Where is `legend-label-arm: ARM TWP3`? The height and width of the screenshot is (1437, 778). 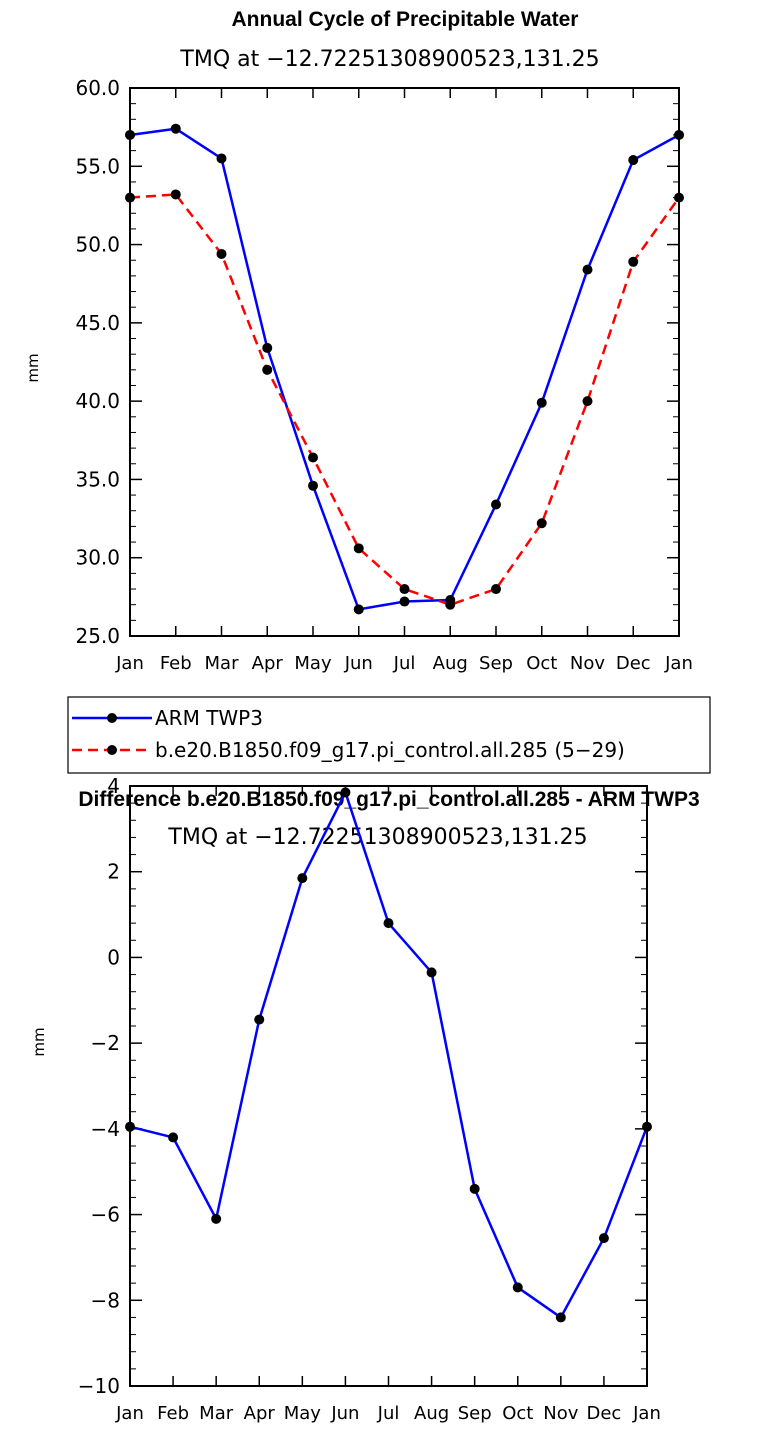 legend-label-arm: ARM TWP3 is located at coordinates (209, 718).